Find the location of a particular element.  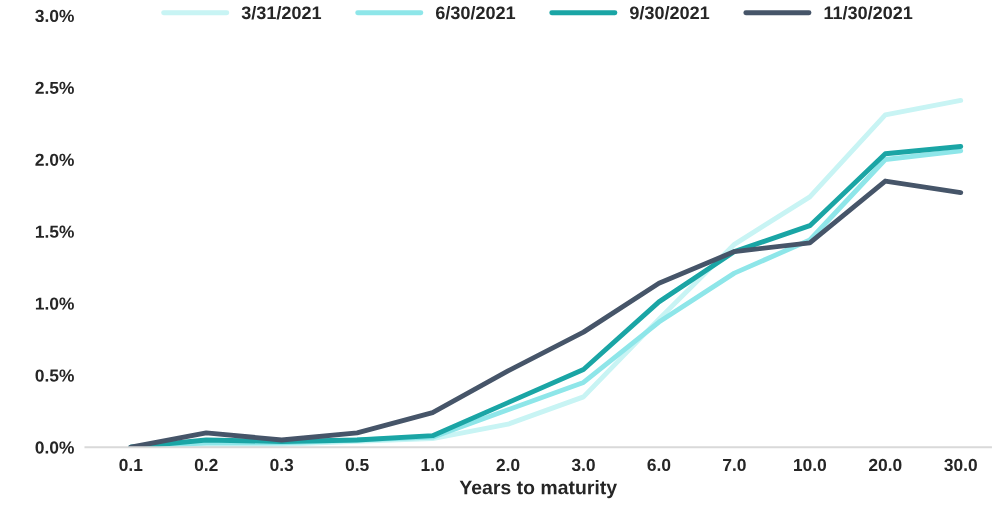

x-tick-label: 3.0 is located at coordinates (583, 465).